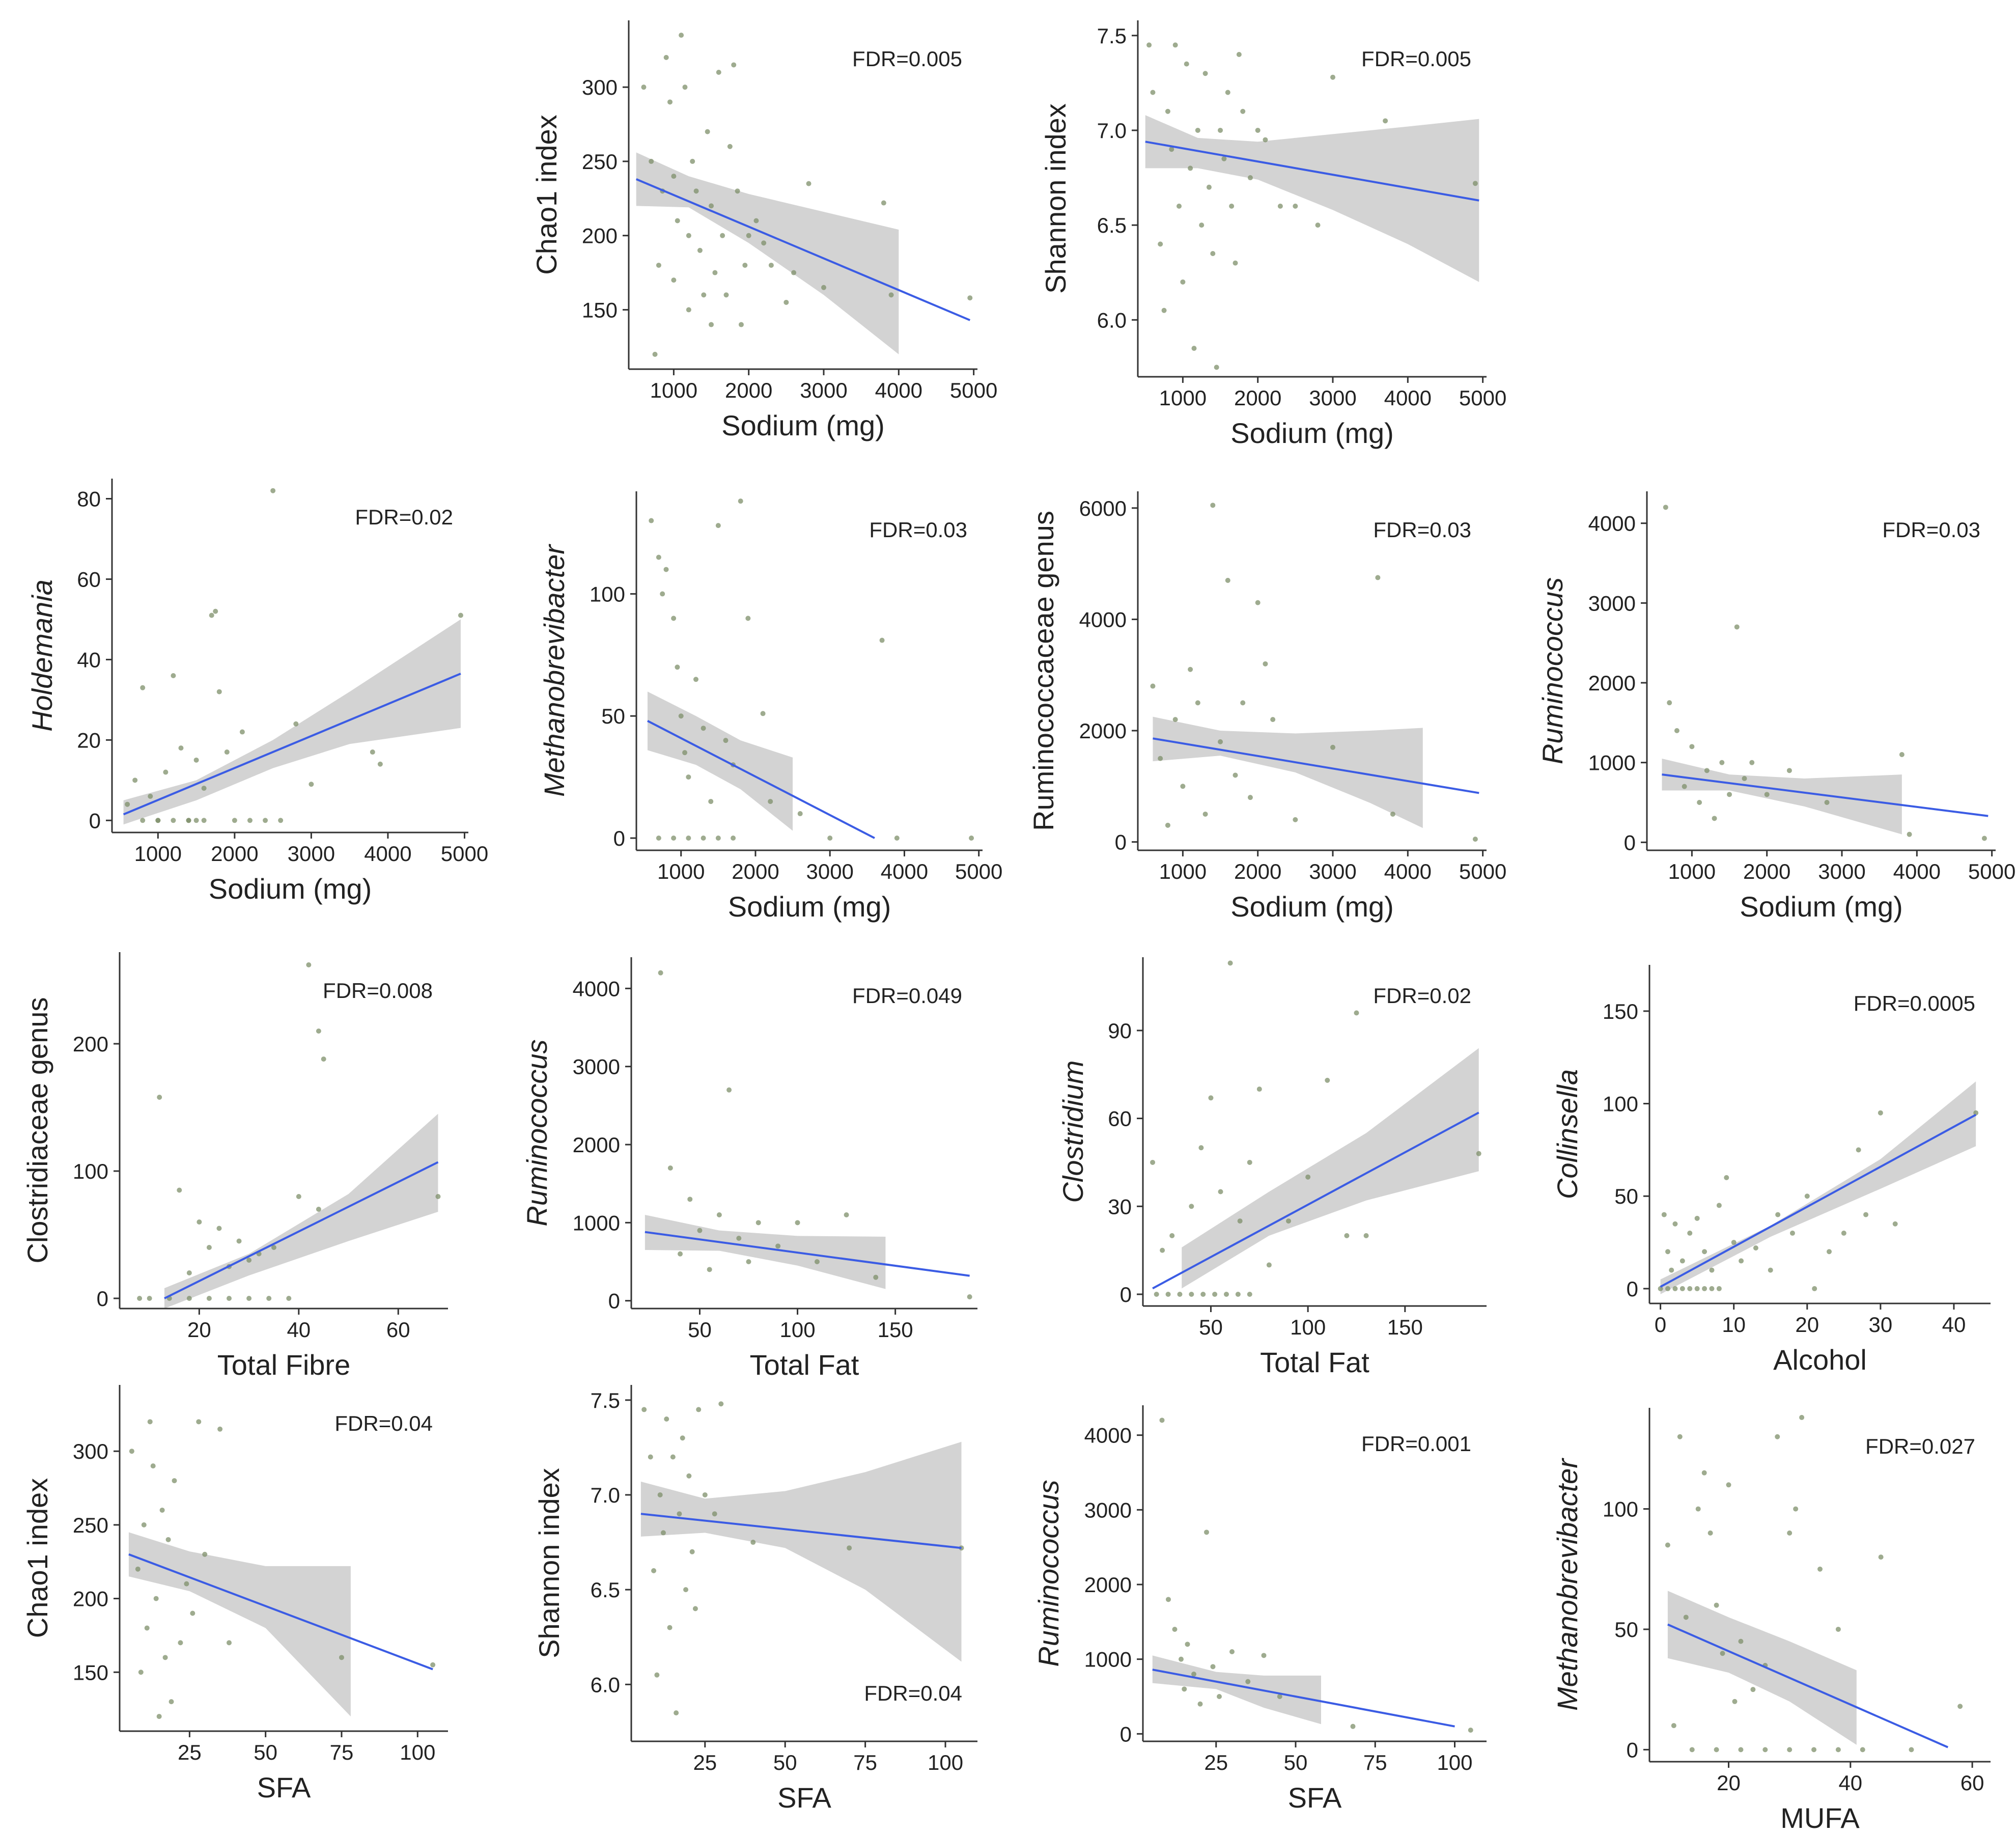 The image size is (2016, 1834). I want to click on y-tick-label: 3000, so click(596, 1067).